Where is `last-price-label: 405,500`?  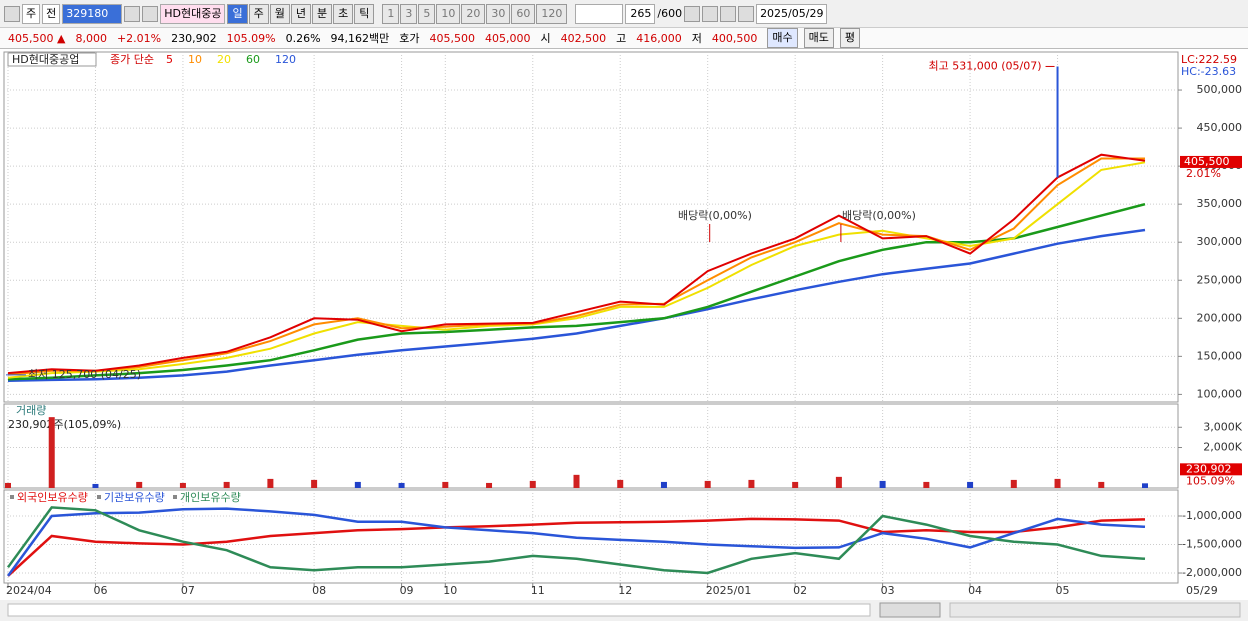 last-price-label: 405,500 is located at coordinates (1207, 161).